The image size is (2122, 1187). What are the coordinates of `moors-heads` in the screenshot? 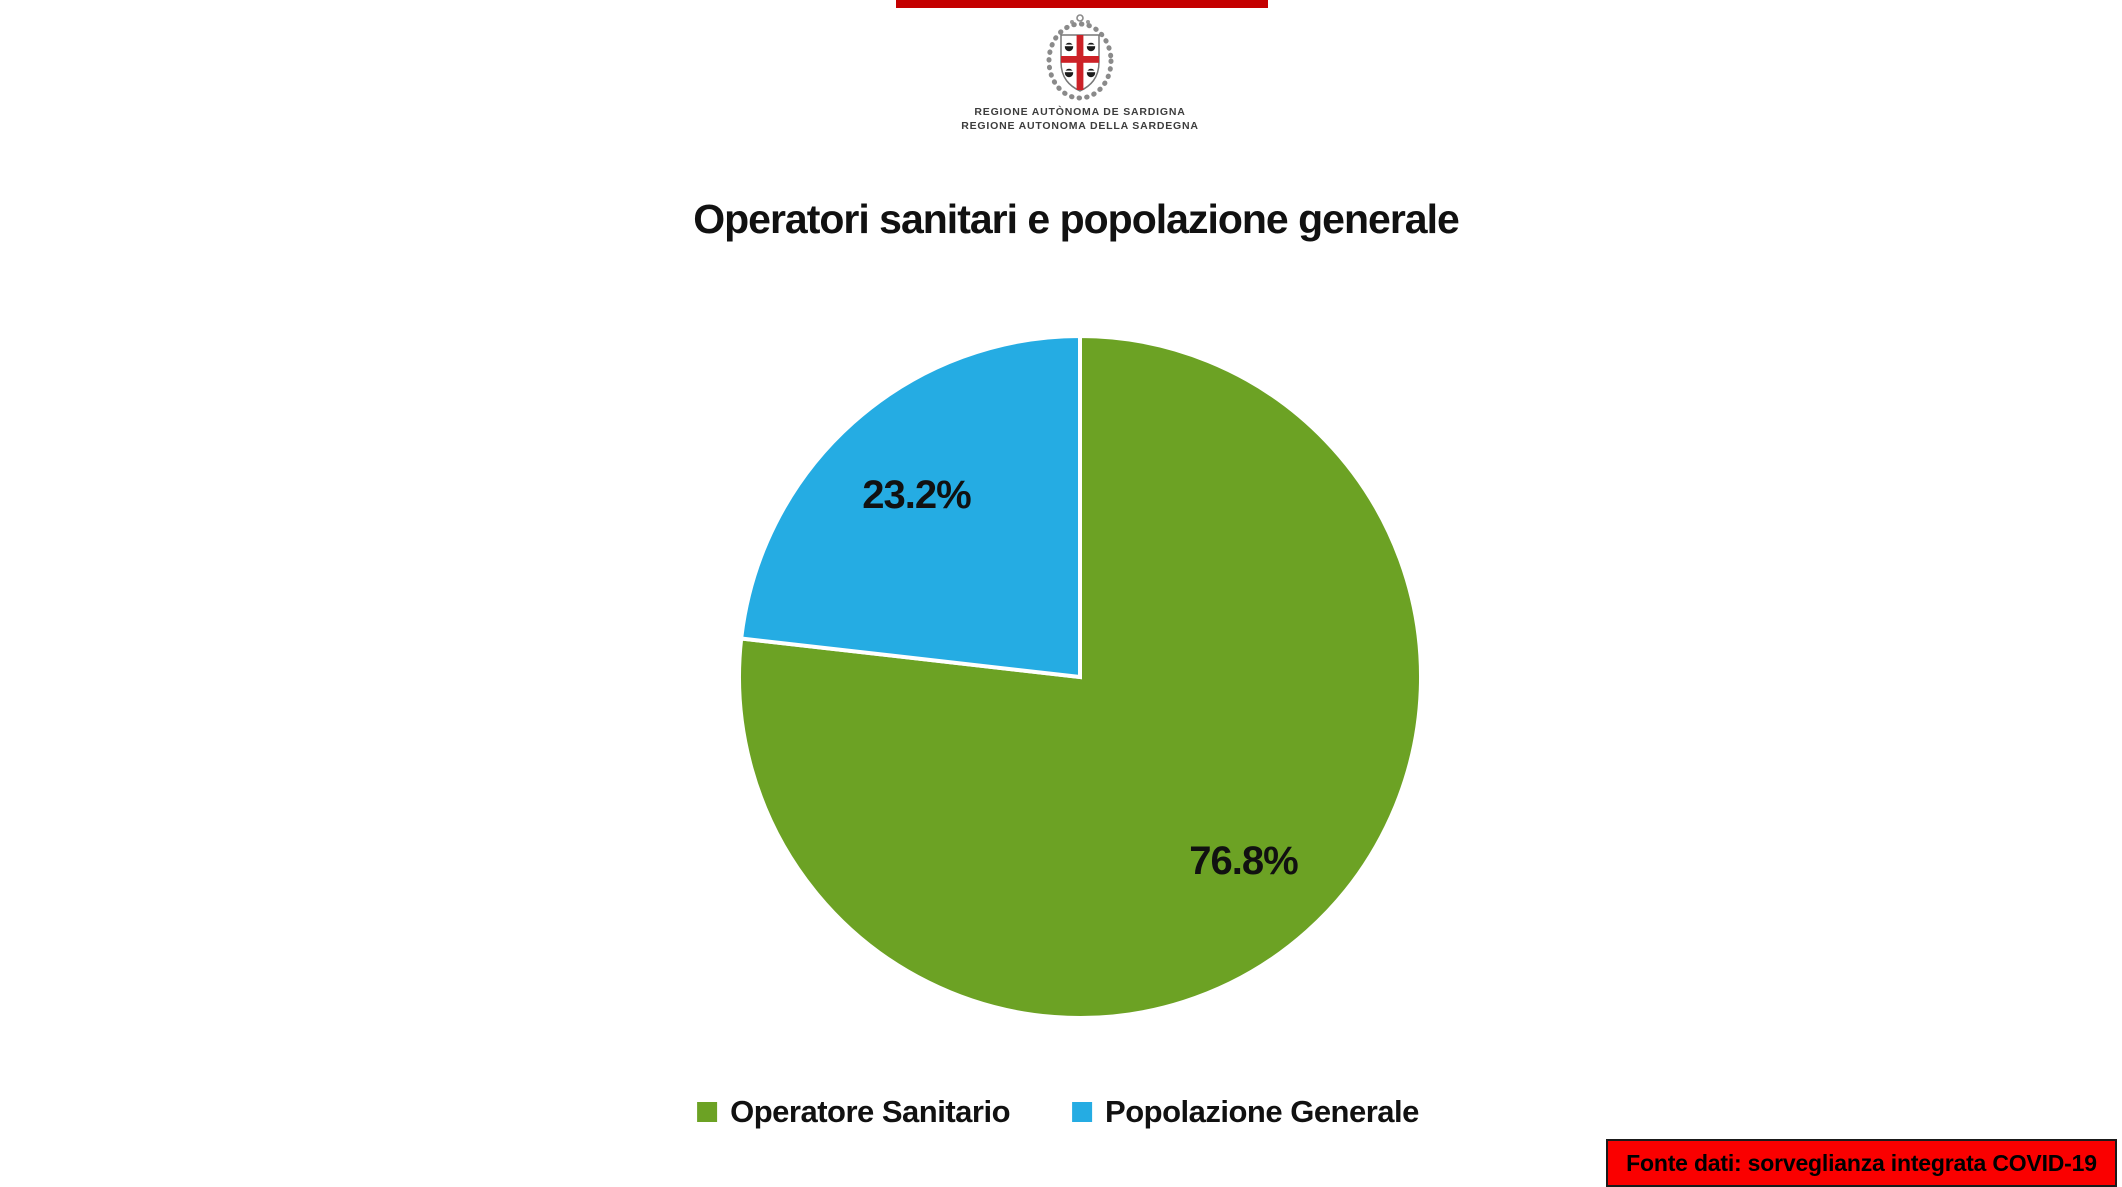 It's located at (1080, 60).